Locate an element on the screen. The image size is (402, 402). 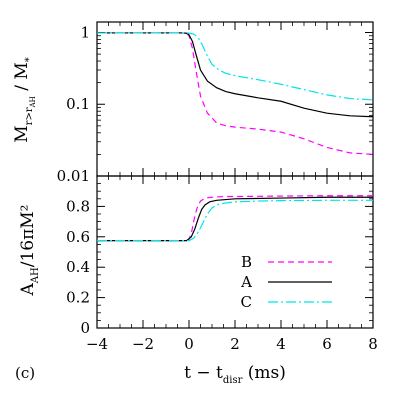
top-ylabel-main: M is located at coordinates (22, 133).